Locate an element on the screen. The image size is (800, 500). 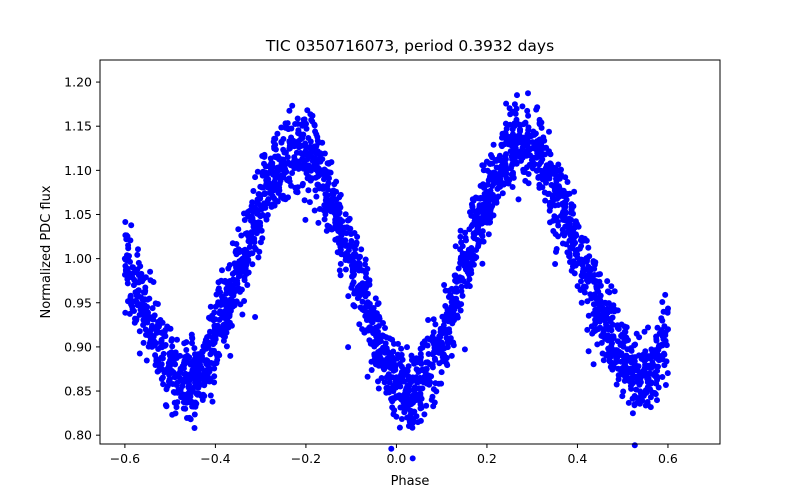
x-tick-label: 0.2 is located at coordinates (487, 458).